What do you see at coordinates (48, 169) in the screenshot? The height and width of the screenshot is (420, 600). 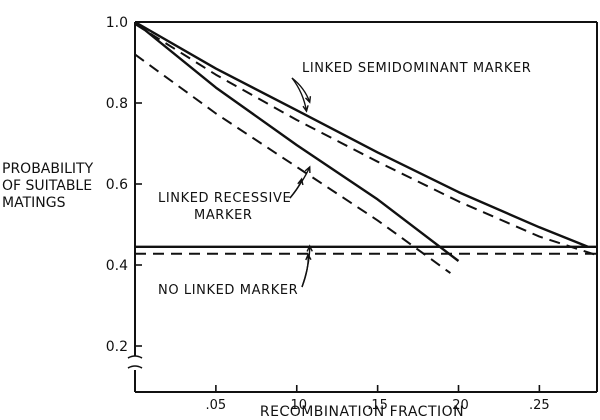 I see `y-axis-label-line-1: PROBABILITY` at bounding box center [48, 169].